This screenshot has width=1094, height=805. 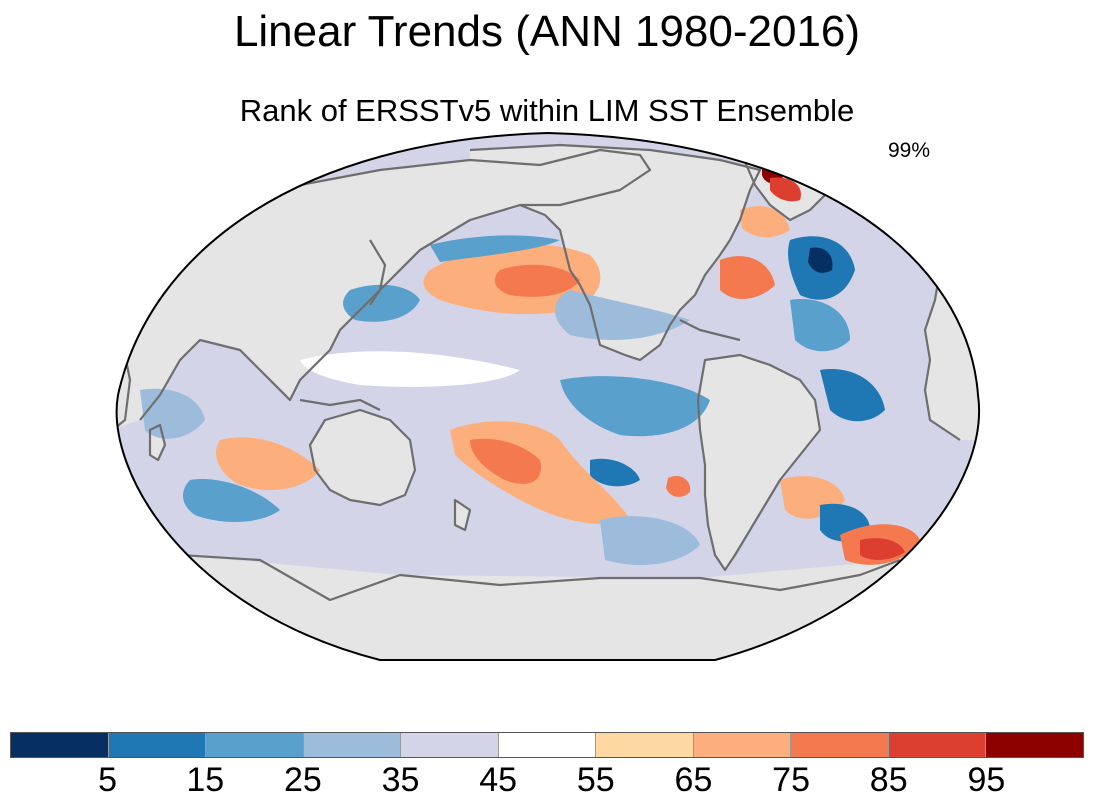 I want to click on anomaly-indian-ocean-warm, so click(x=268, y=463).